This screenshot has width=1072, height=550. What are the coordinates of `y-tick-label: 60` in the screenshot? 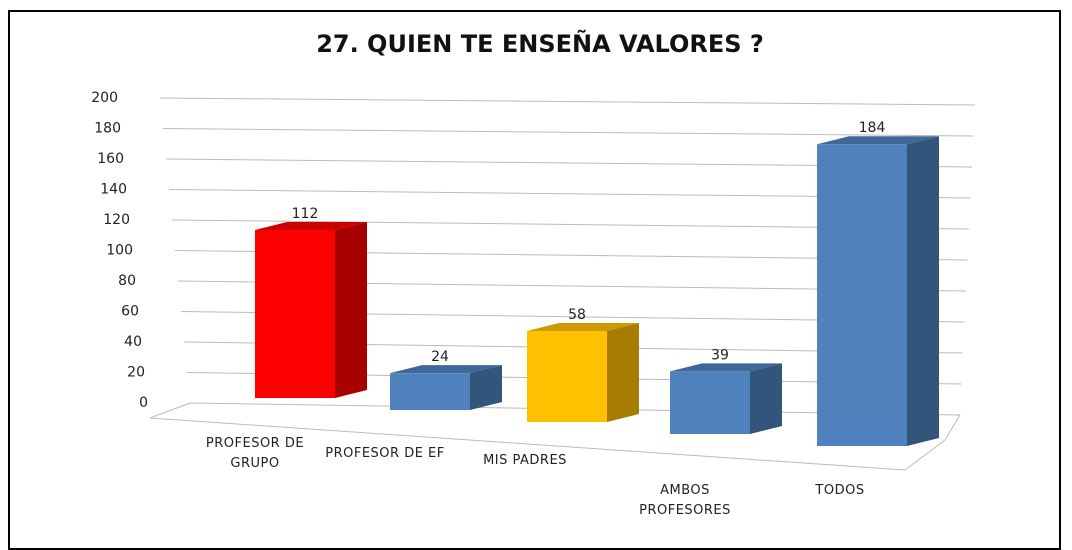 It's located at (130, 312).